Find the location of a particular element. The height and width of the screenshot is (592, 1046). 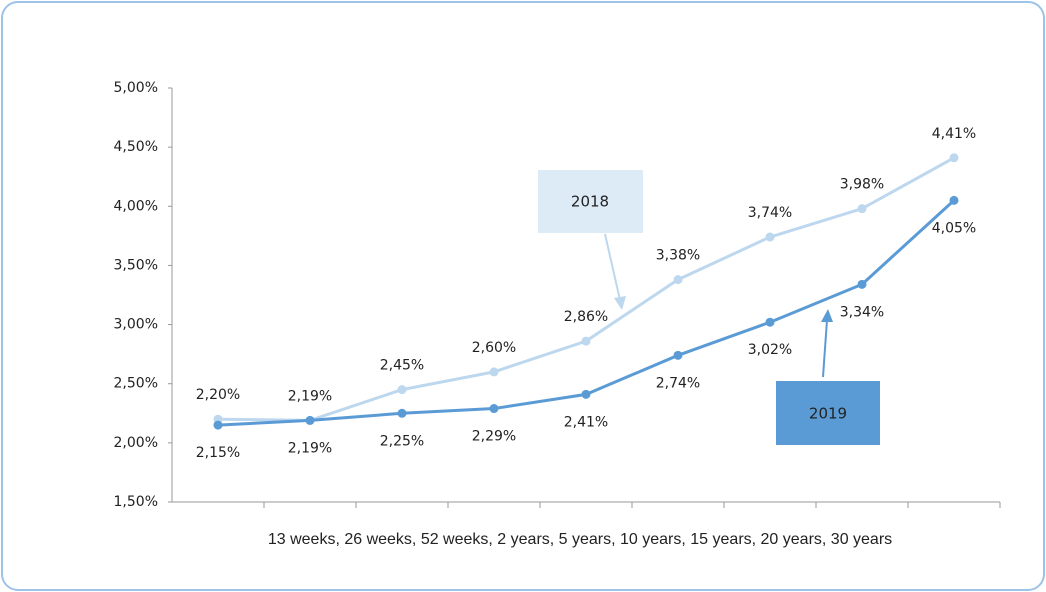

data-label: 2,25% is located at coordinates (402, 441).